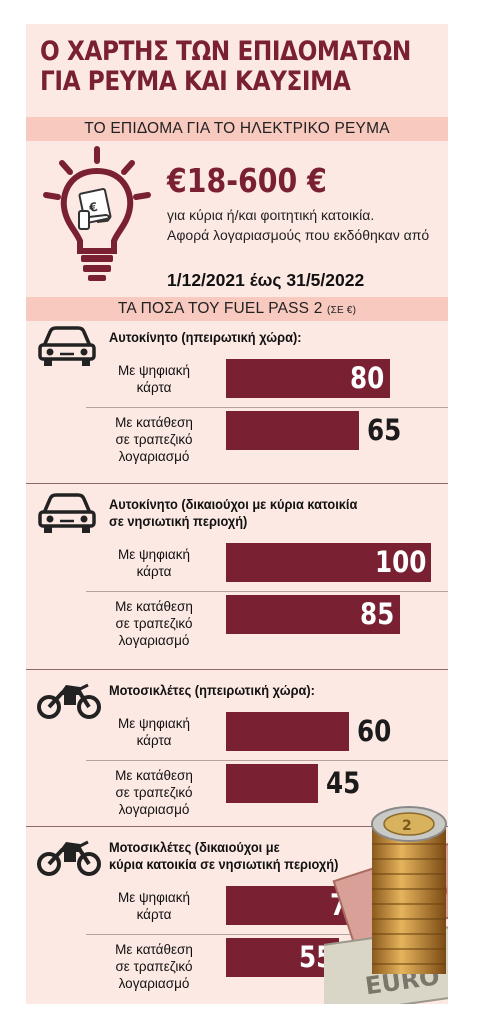  Describe the element at coordinates (205, 337) in the screenshot. I see `category-title: Αυτοκίνητο (ηπειρωτική χώρα):` at that location.